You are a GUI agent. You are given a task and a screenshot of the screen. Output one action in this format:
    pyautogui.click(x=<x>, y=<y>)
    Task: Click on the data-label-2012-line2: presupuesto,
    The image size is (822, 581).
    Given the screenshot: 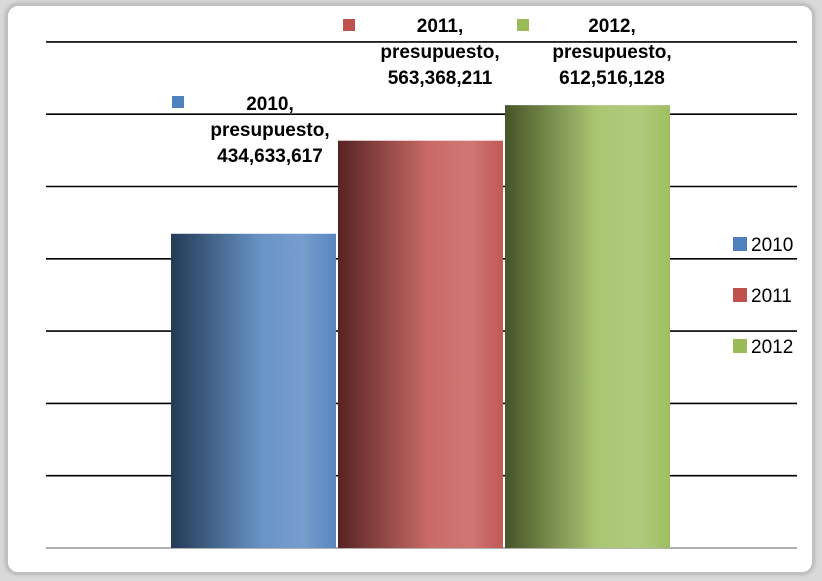 What is the action you would take?
    pyautogui.click(x=611, y=52)
    